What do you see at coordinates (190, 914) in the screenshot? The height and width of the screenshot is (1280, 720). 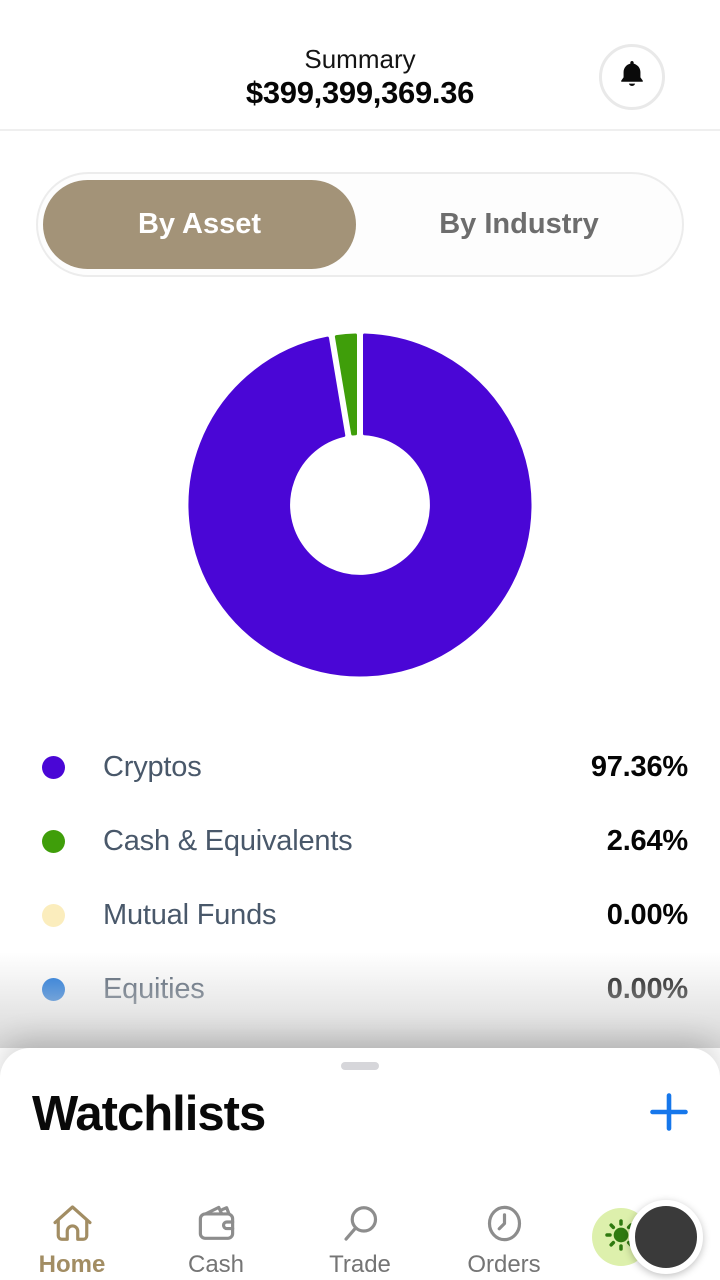 I see `legend-label: Mutual Funds` at bounding box center [190, 914].